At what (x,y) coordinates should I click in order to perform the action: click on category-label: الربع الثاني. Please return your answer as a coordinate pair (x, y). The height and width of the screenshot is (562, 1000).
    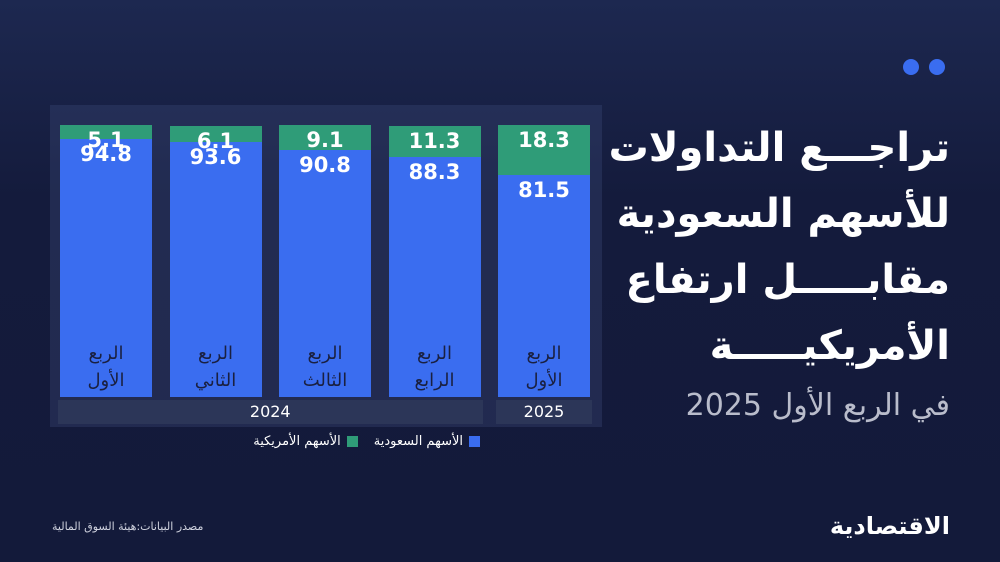
    Looking at the image, I should click on (215, 367).